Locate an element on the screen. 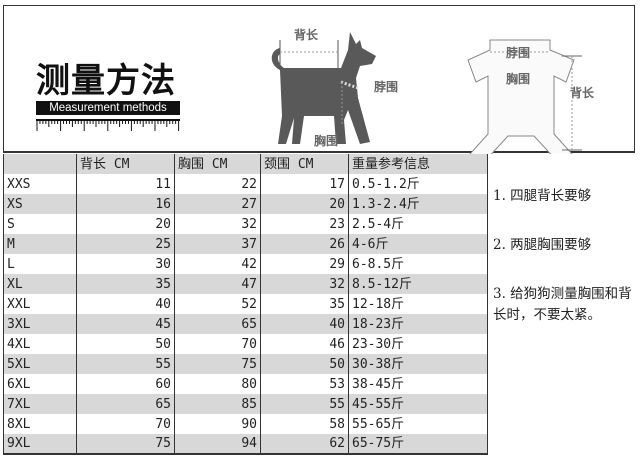 The image size is (640, 460). size-cell: 8XL is located at coordinates (40, 424).